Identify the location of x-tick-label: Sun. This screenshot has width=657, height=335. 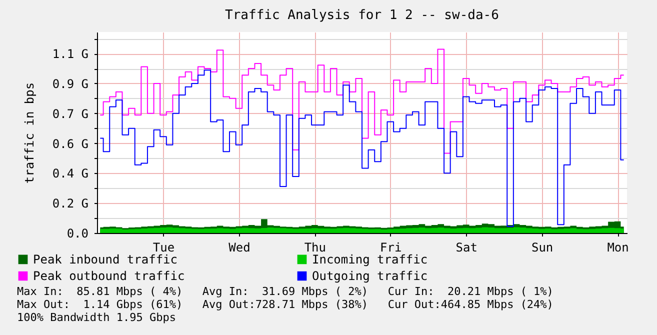
(542, 247).